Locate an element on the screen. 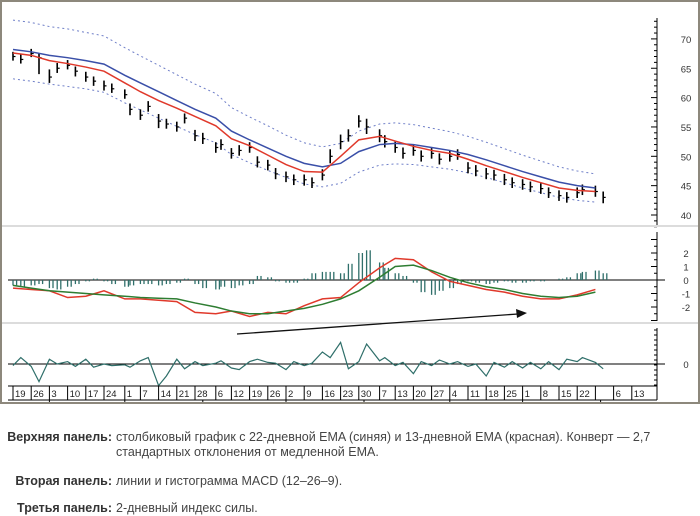 The width and height of the screenshot is (700, 516). x-tick-label: 14 is located at coordinates (166, 394).